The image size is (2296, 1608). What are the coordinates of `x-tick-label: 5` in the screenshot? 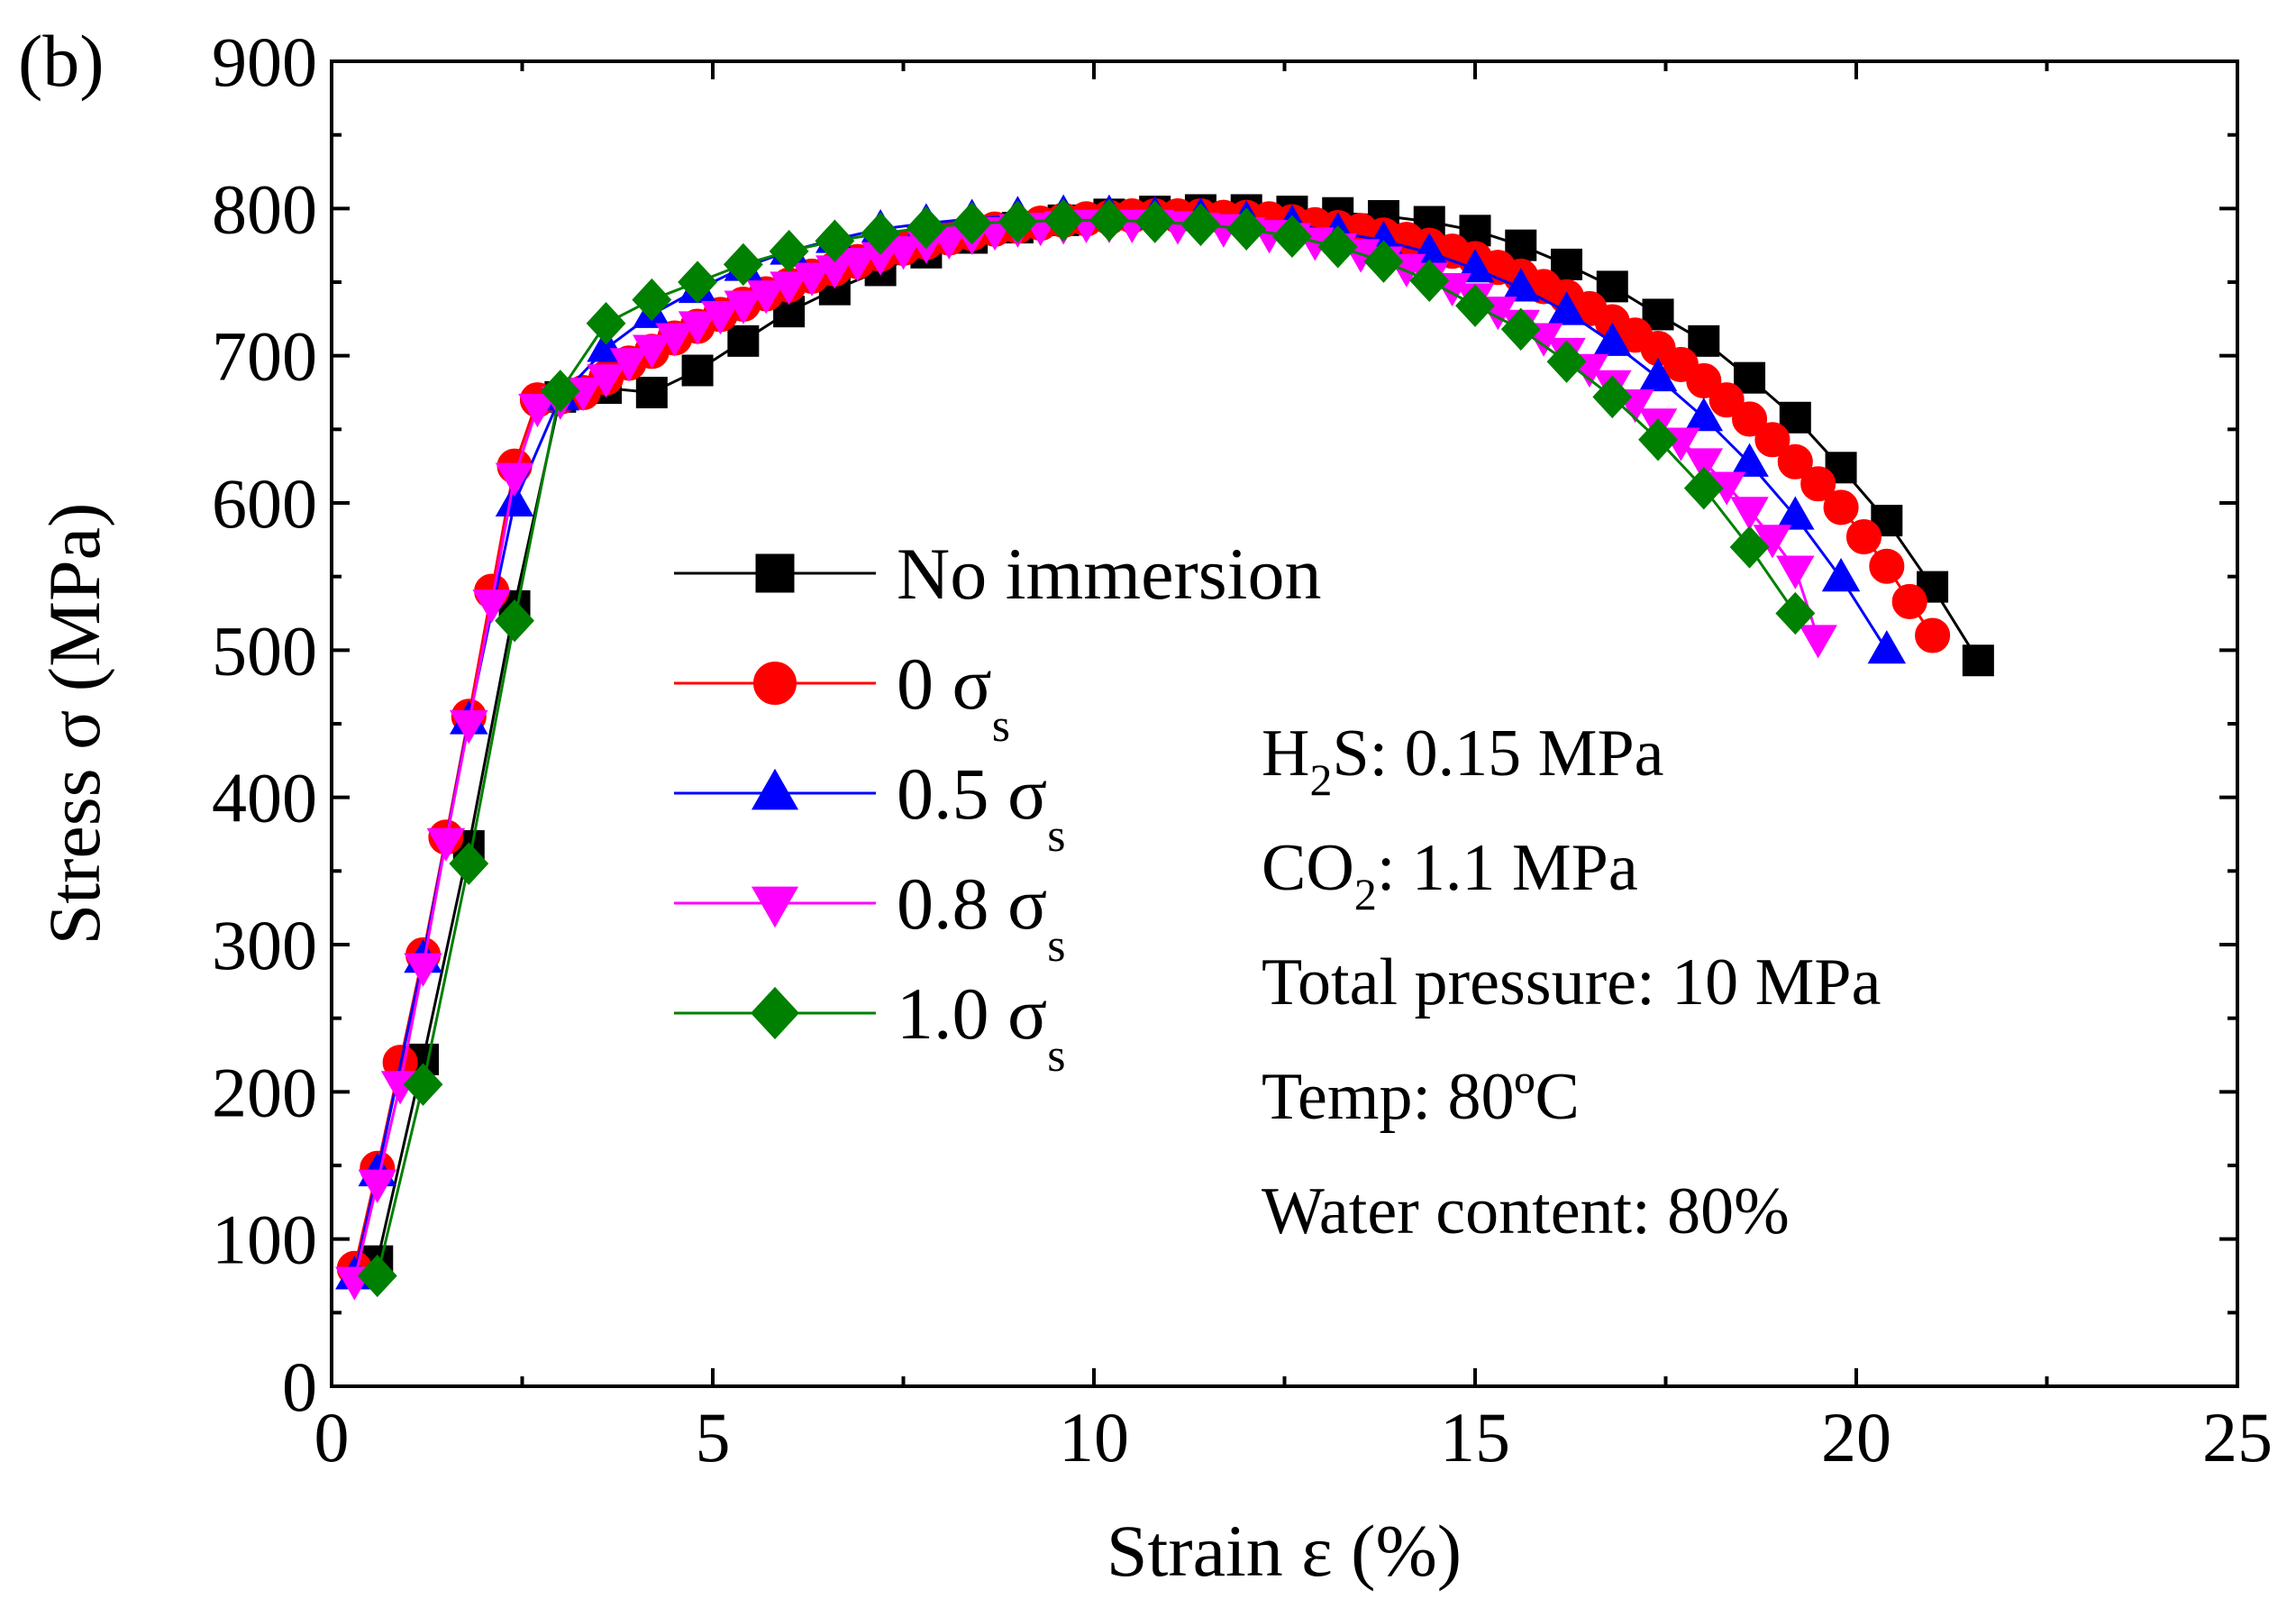 It's located at (714, 1437).